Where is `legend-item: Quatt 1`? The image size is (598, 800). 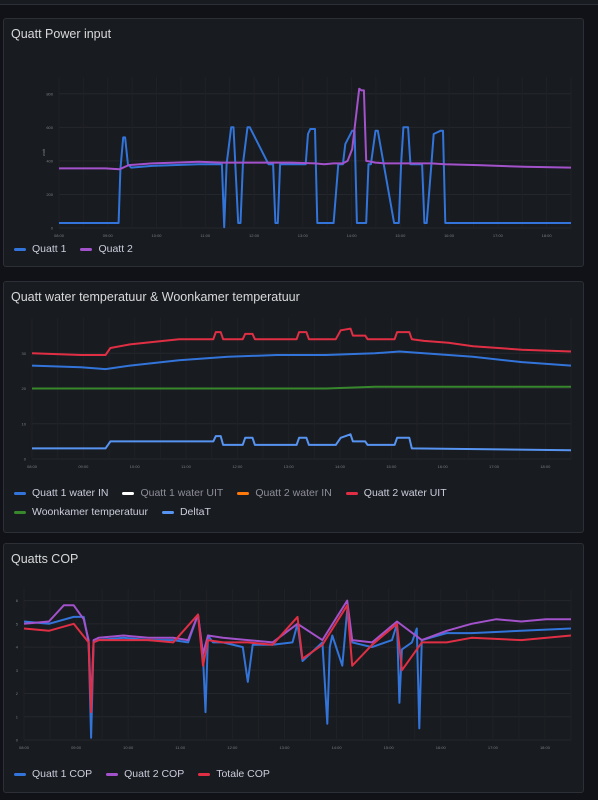
legend-item: Quatt 1 is located at coordinates (40, 249).